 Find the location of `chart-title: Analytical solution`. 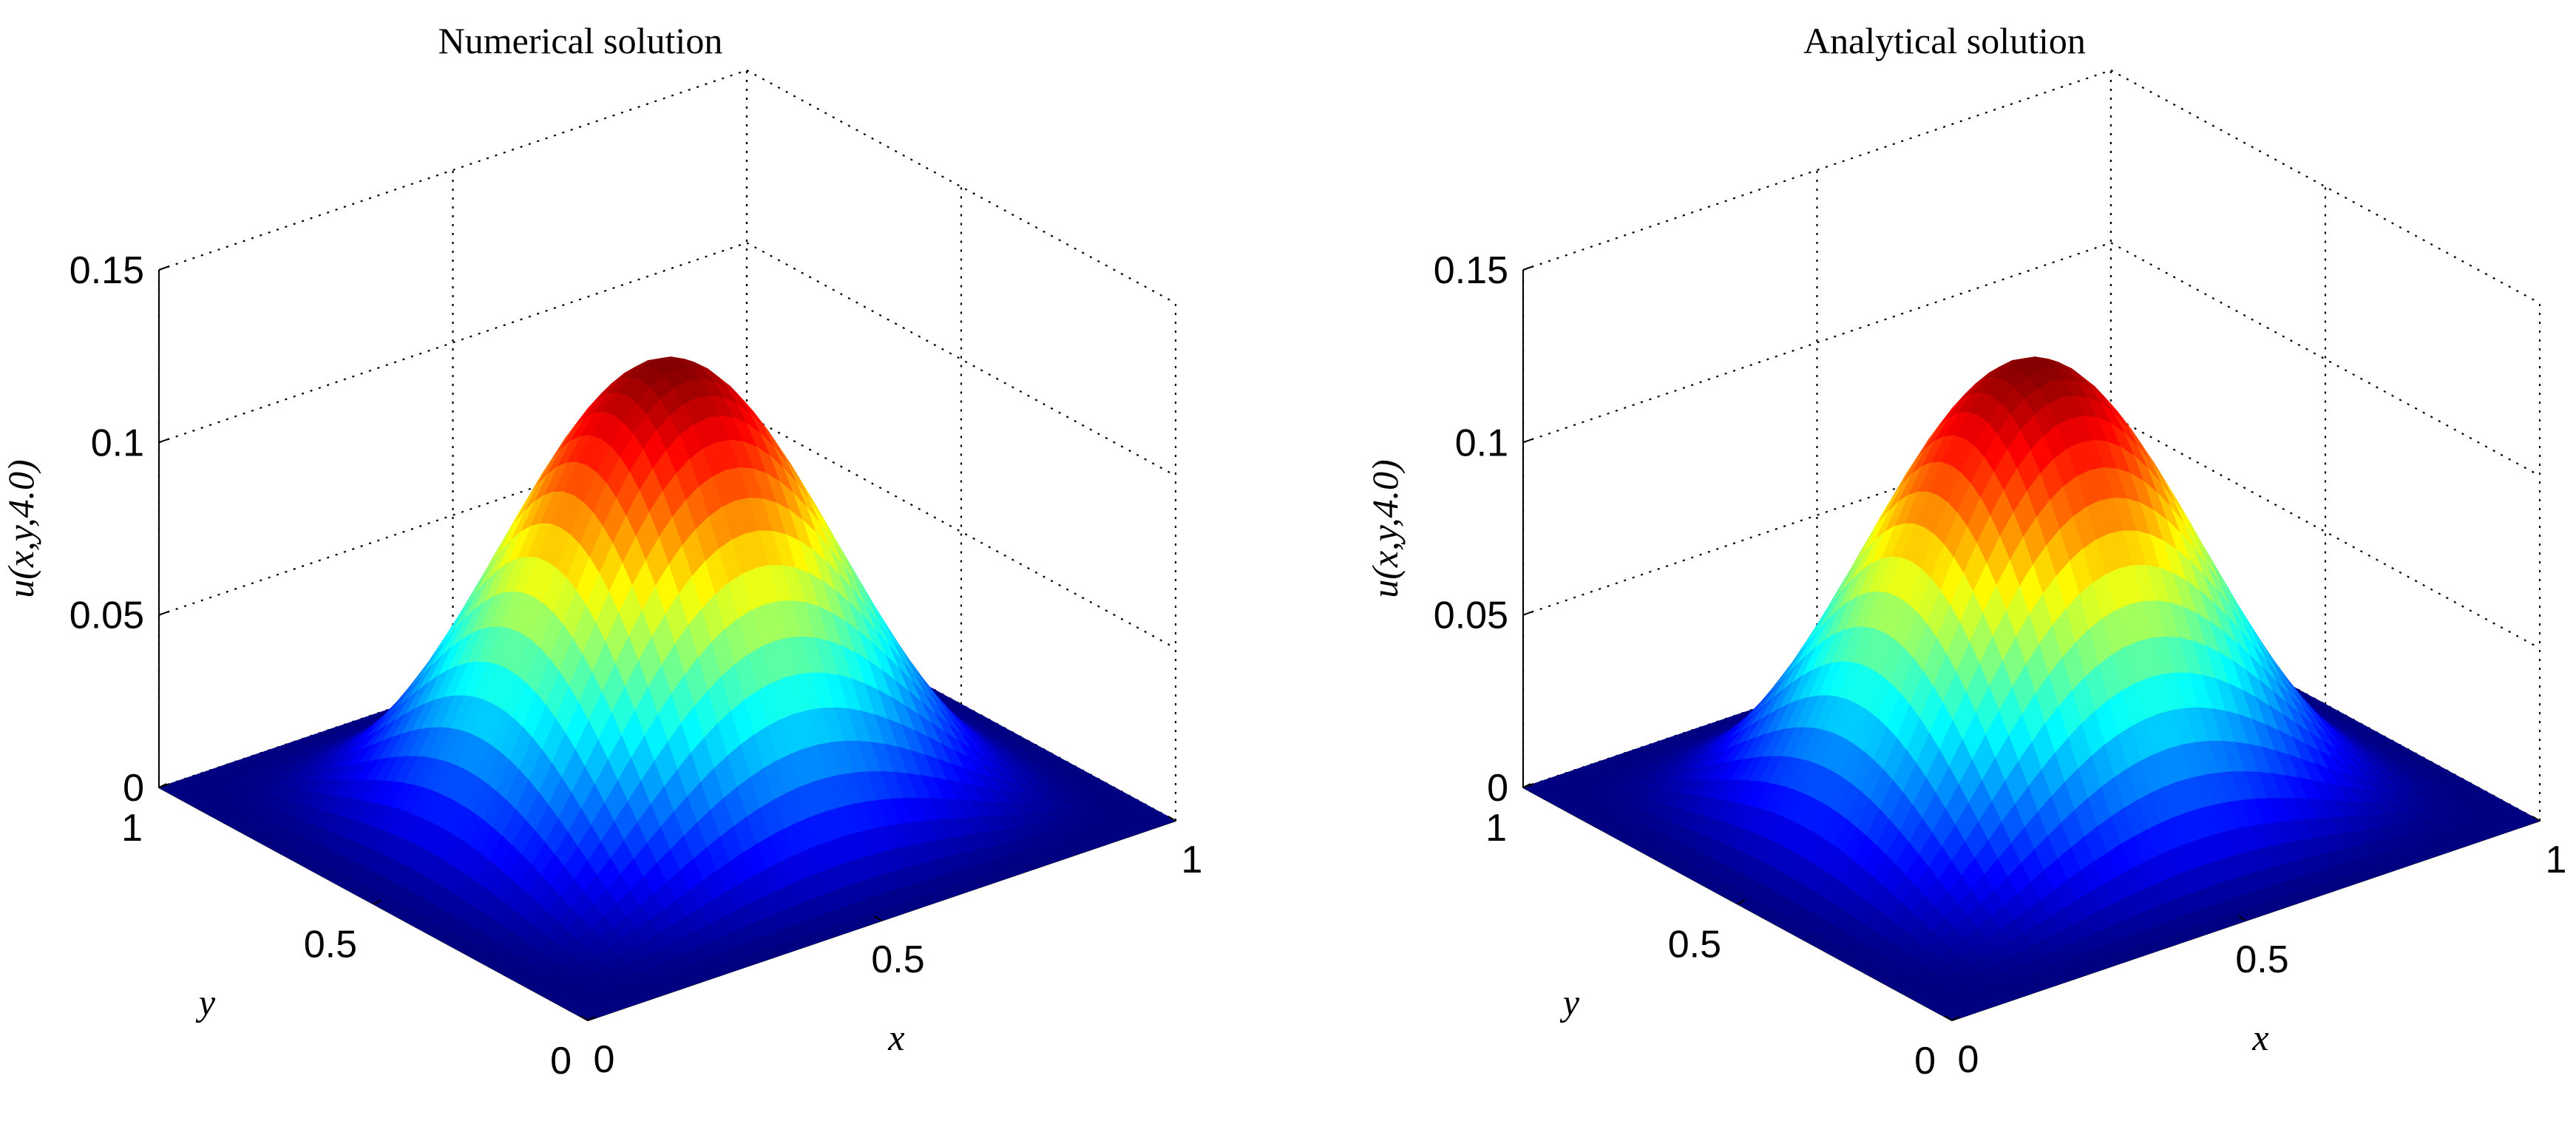

chart-title: Analytical solution is located at coordinates (1944, 40).